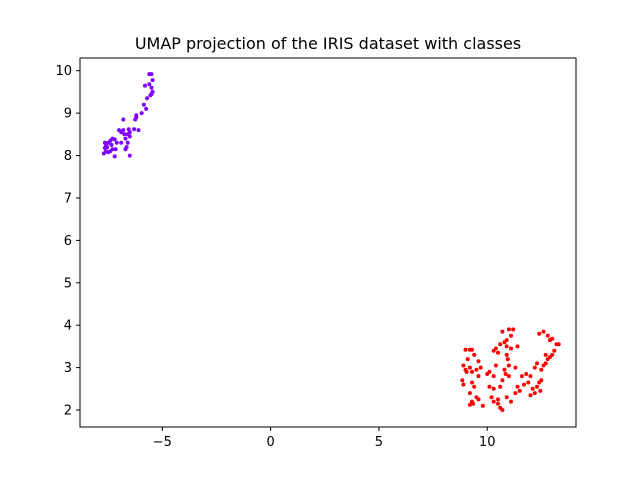 The width and height of the screenshot is (640, 480). What do you see at coordinates (68, 368) in the screenshot?
I see `y-tick-label-1: 3` at bounding box center [68, 368].